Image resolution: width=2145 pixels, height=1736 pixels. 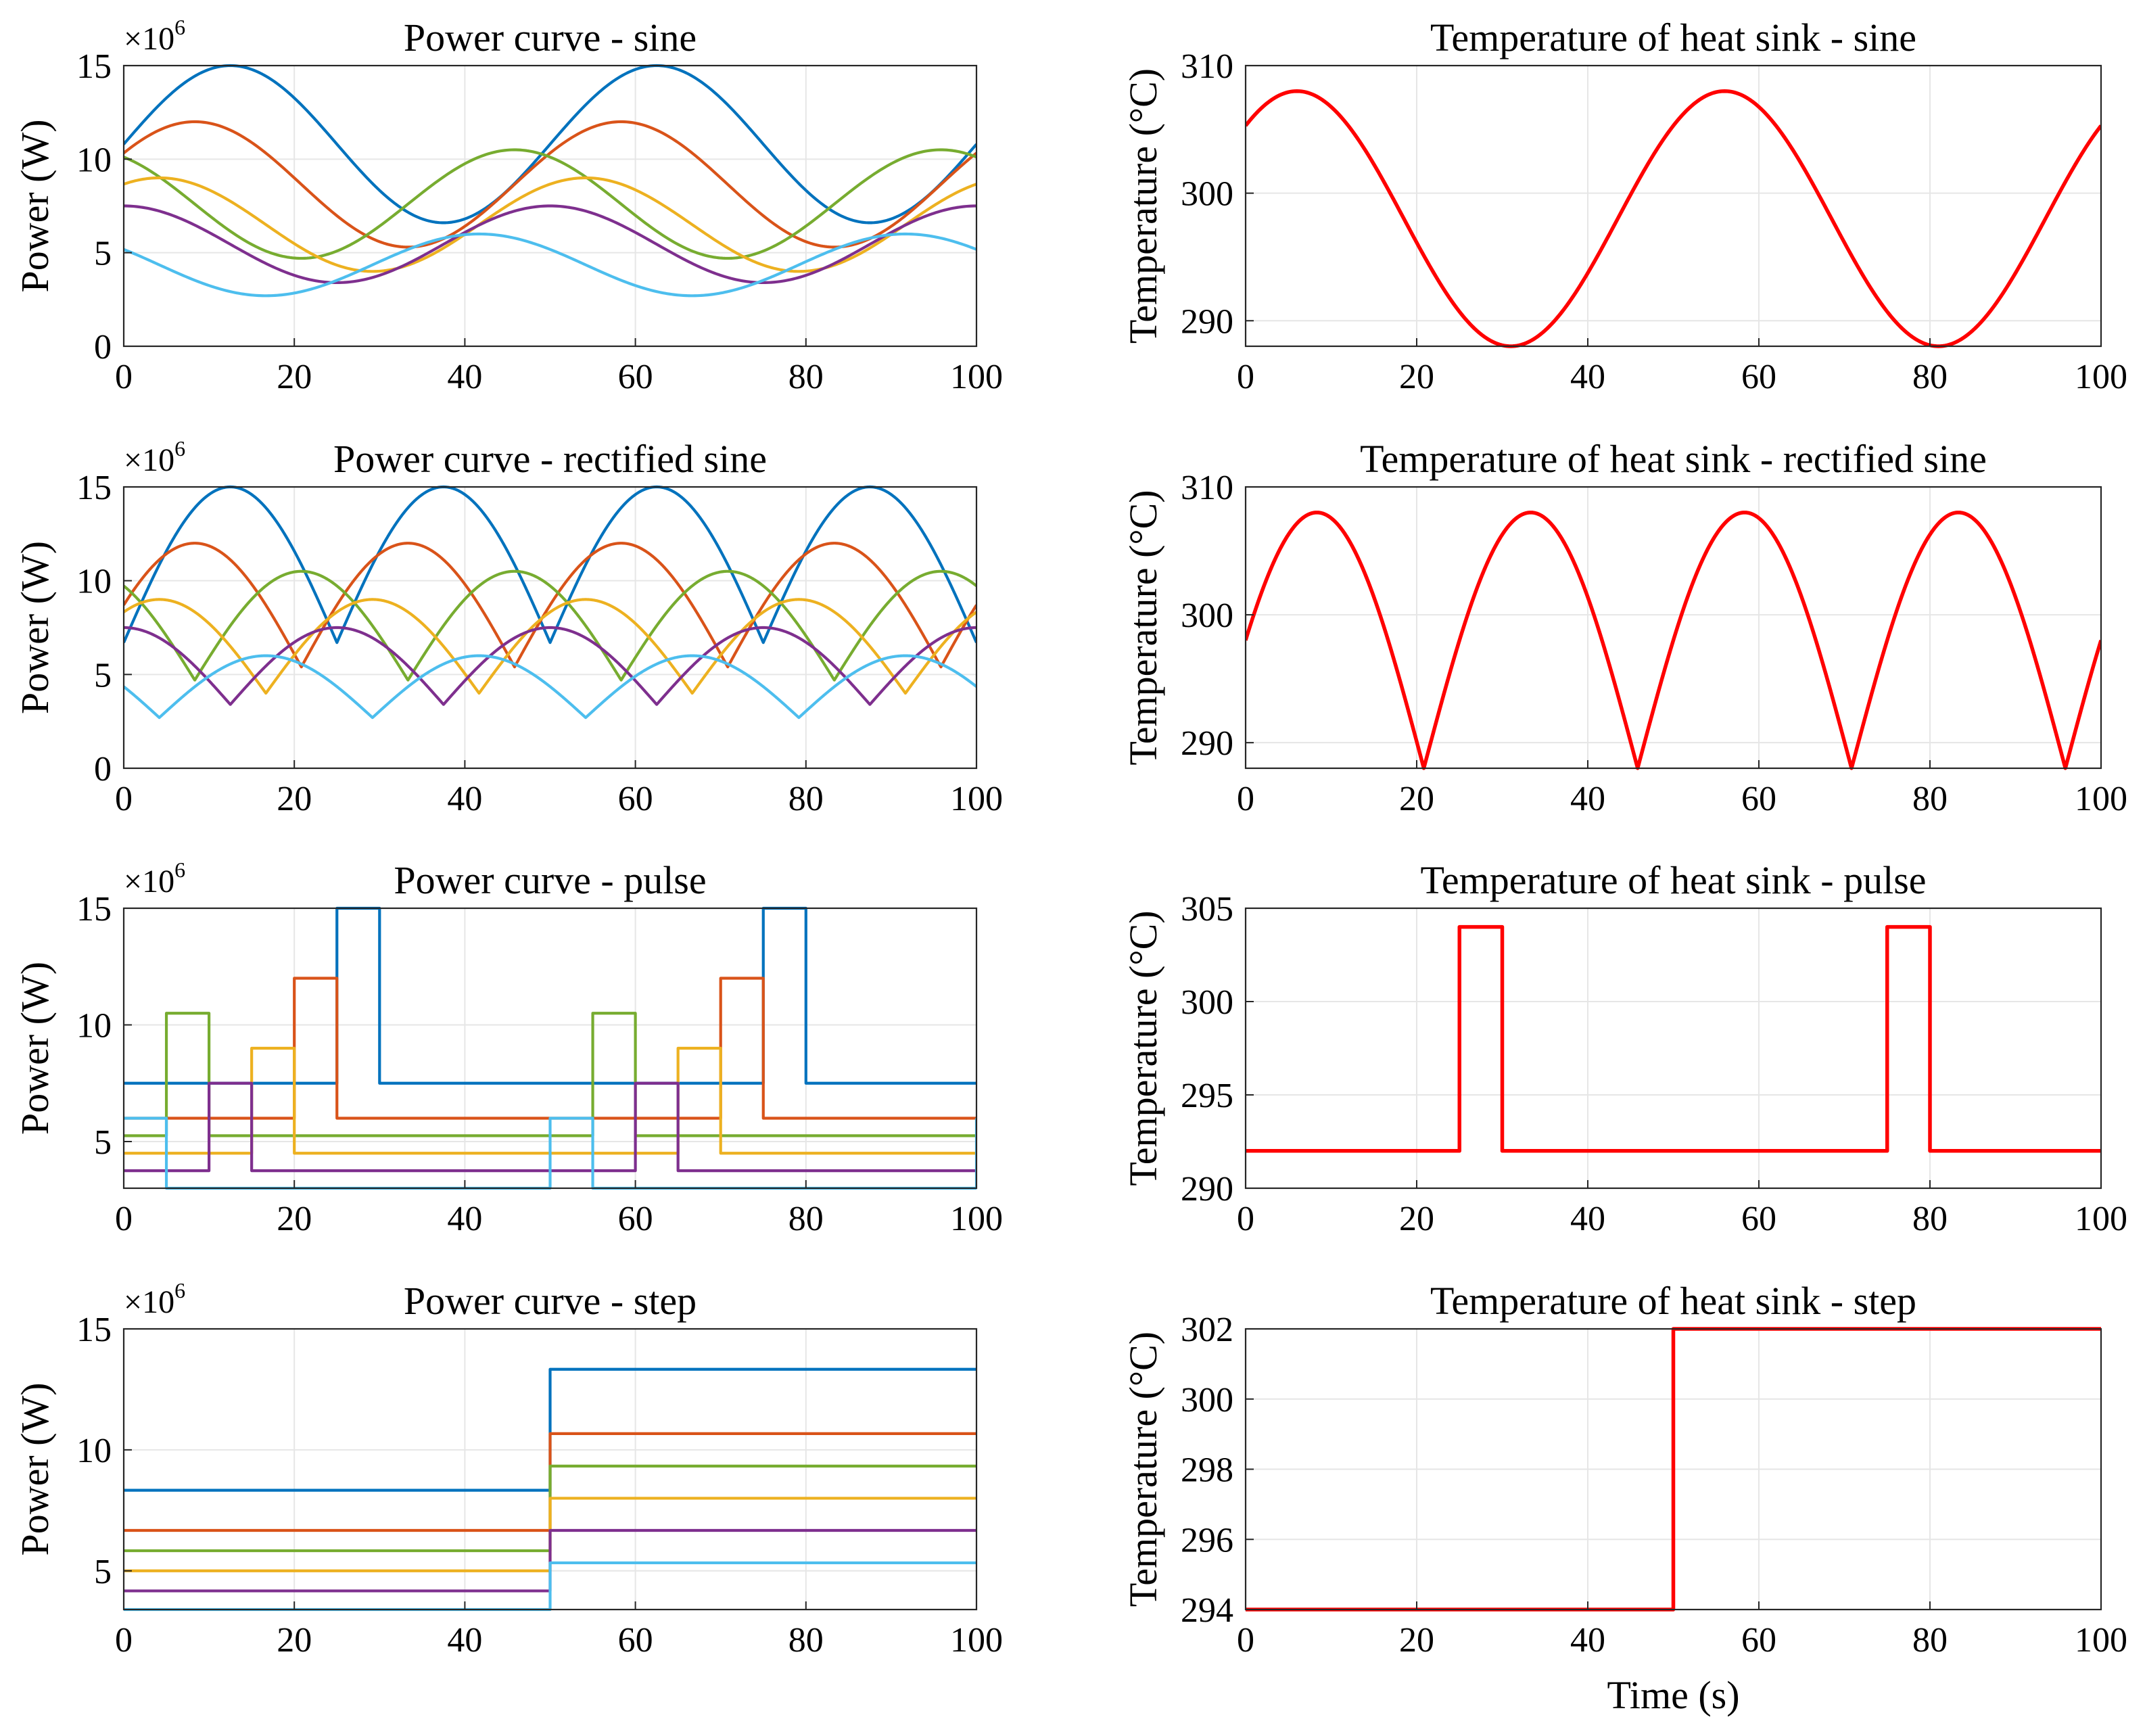 I want to click on power-rect-ytick-label: 15, so click(x=94, y=488).